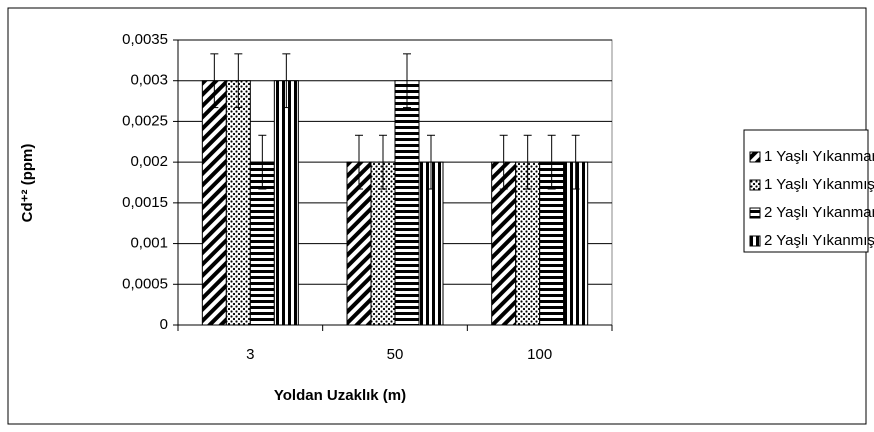 This screenshot has width=874, height=432. I want to click on legend-label: 2 Yaşlı Yıkanmış, so click(819, 240).